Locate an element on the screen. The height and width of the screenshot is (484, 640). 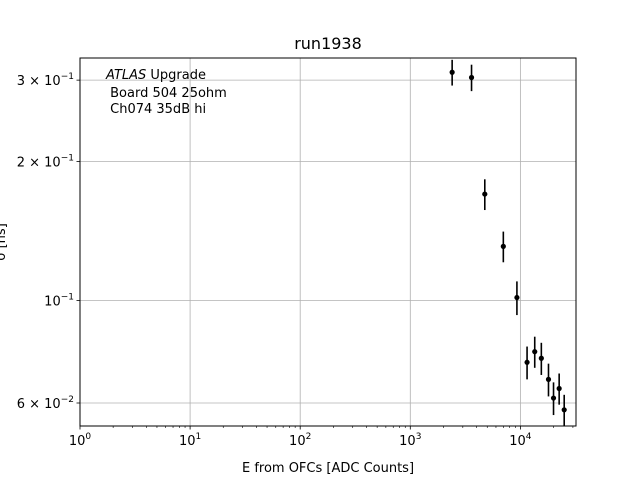
y-axis-ticks: 6 × 10−2 10−1 2 × 10−1 3 × 10−1 is located at coordinates (48, 242).